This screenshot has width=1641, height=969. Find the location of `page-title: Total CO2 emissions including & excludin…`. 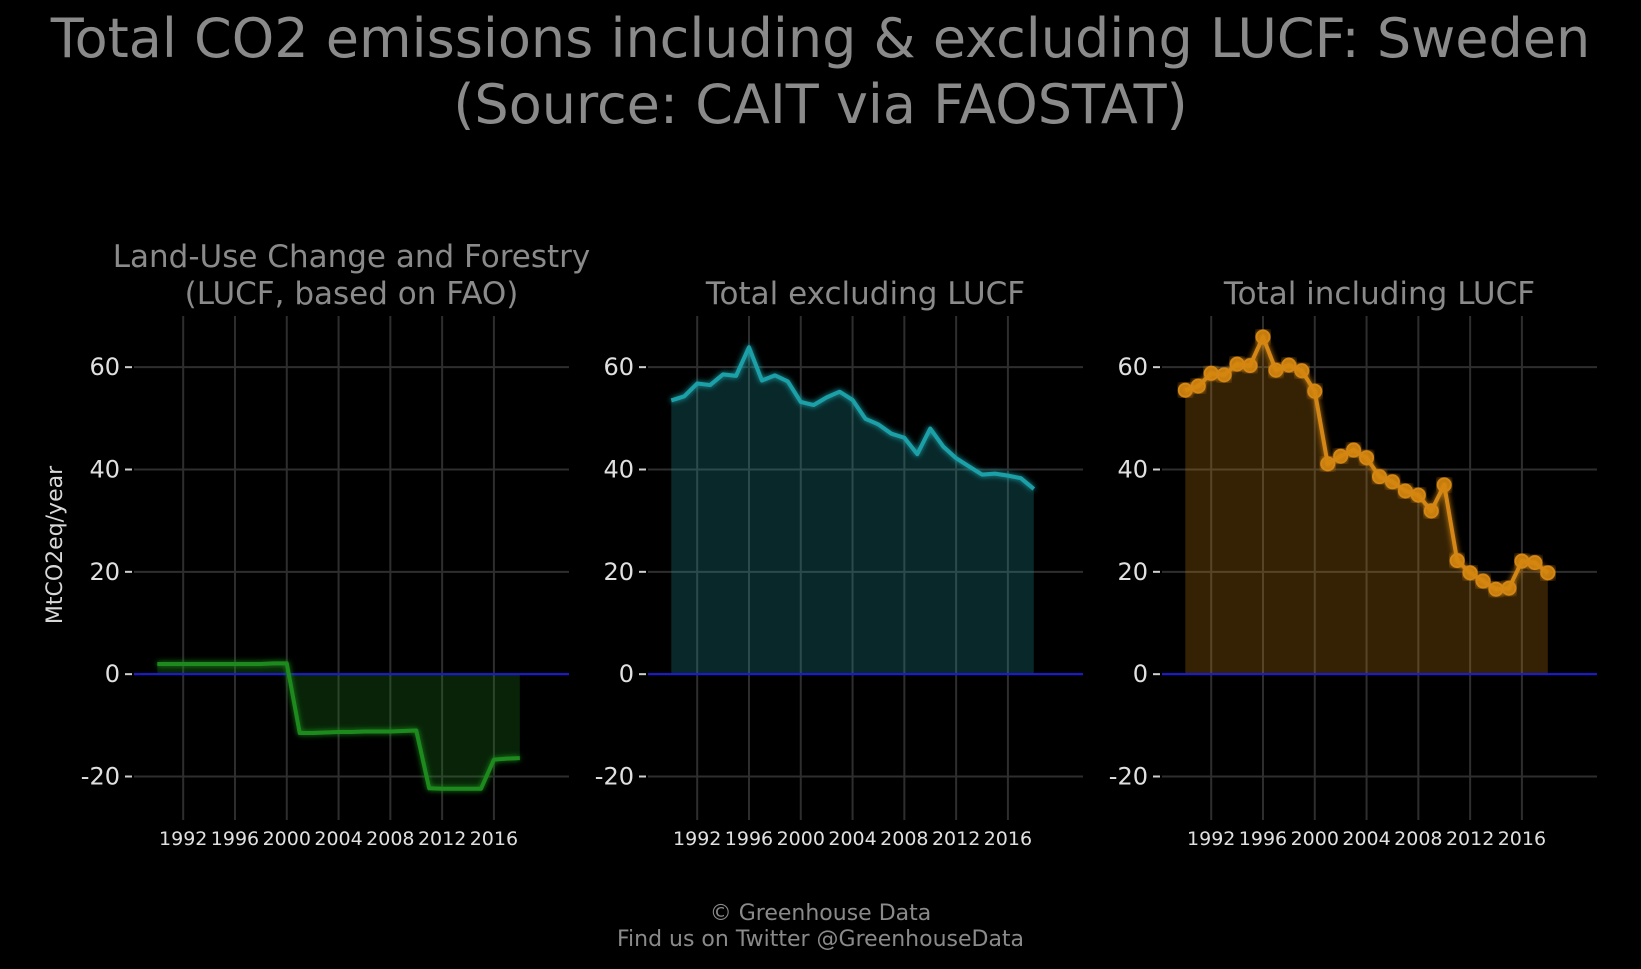

page-title: Total CO2 emissions including & excludin… is located at coordinates (820, 71).